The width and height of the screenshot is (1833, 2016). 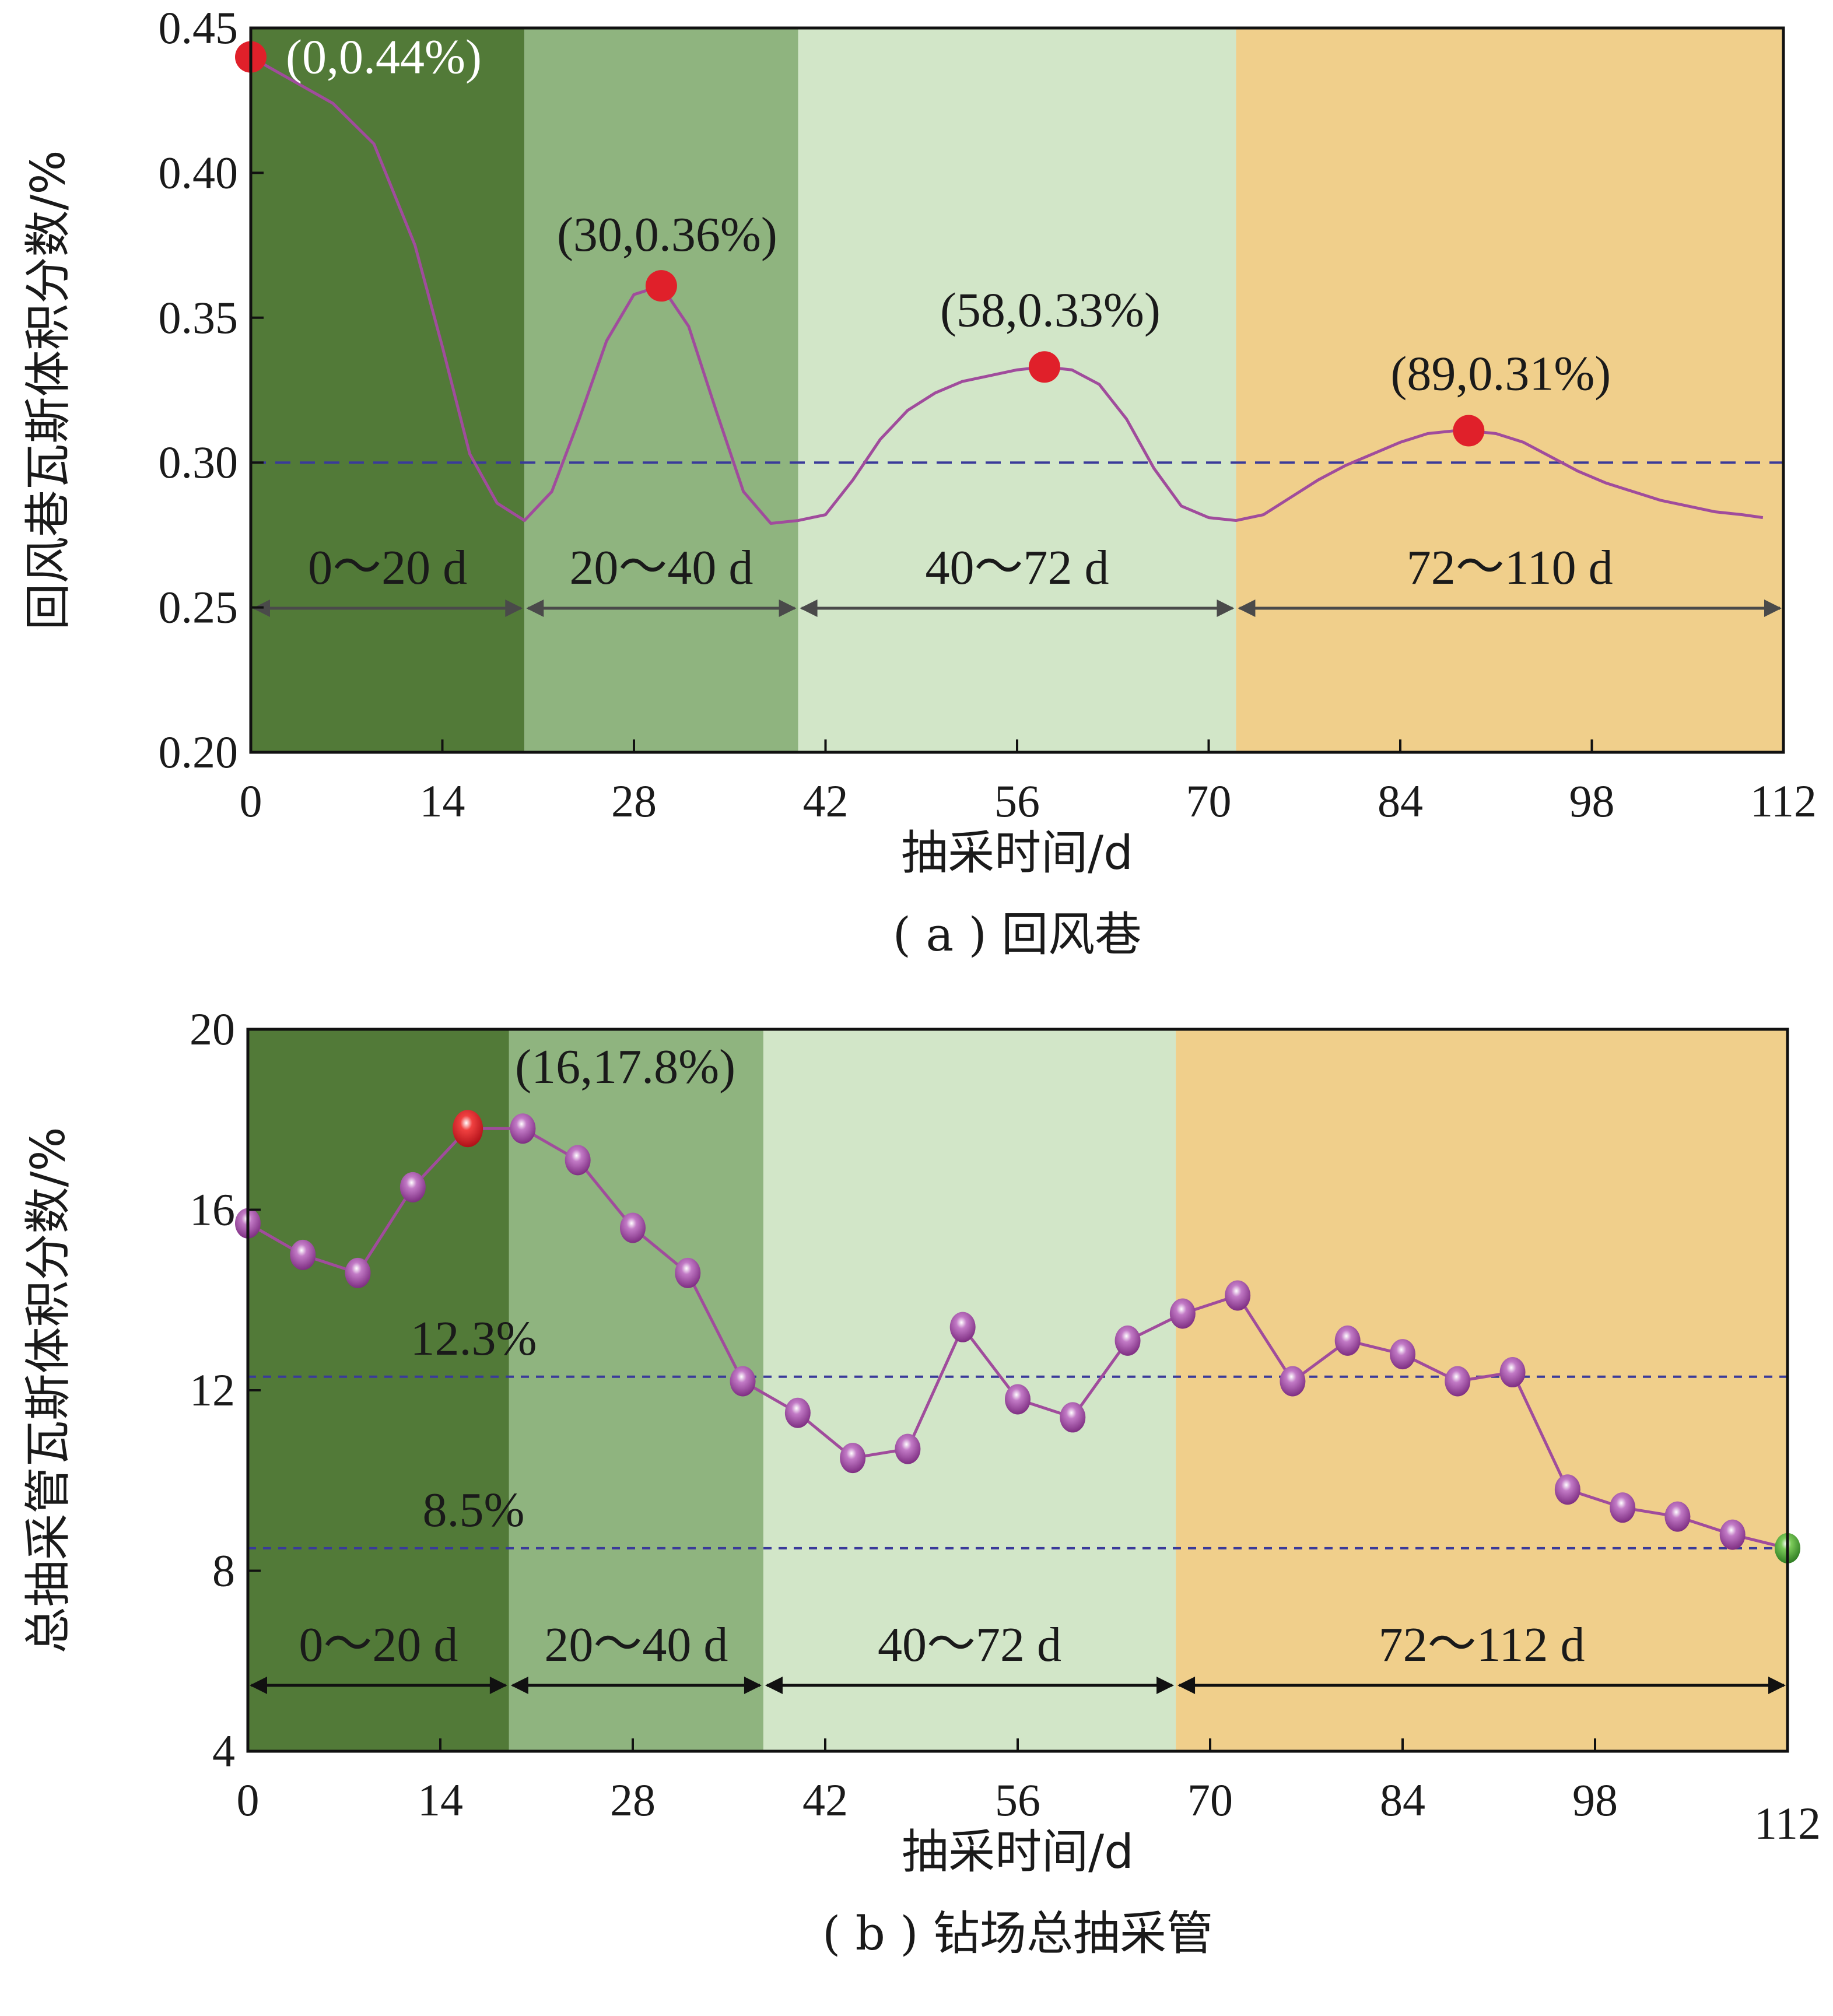 What do you see at coordinates (1017, 934) in the screenshot?
I see `chart-caption: ( a ) 回风巷` at bounding box center [1017, 934].